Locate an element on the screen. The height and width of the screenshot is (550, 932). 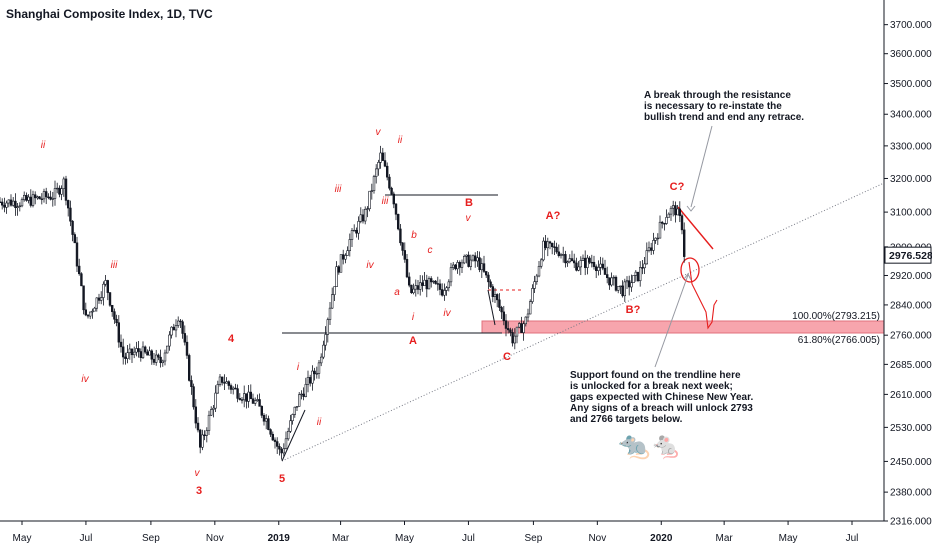
support-zone is located at coordinates (683, 327).